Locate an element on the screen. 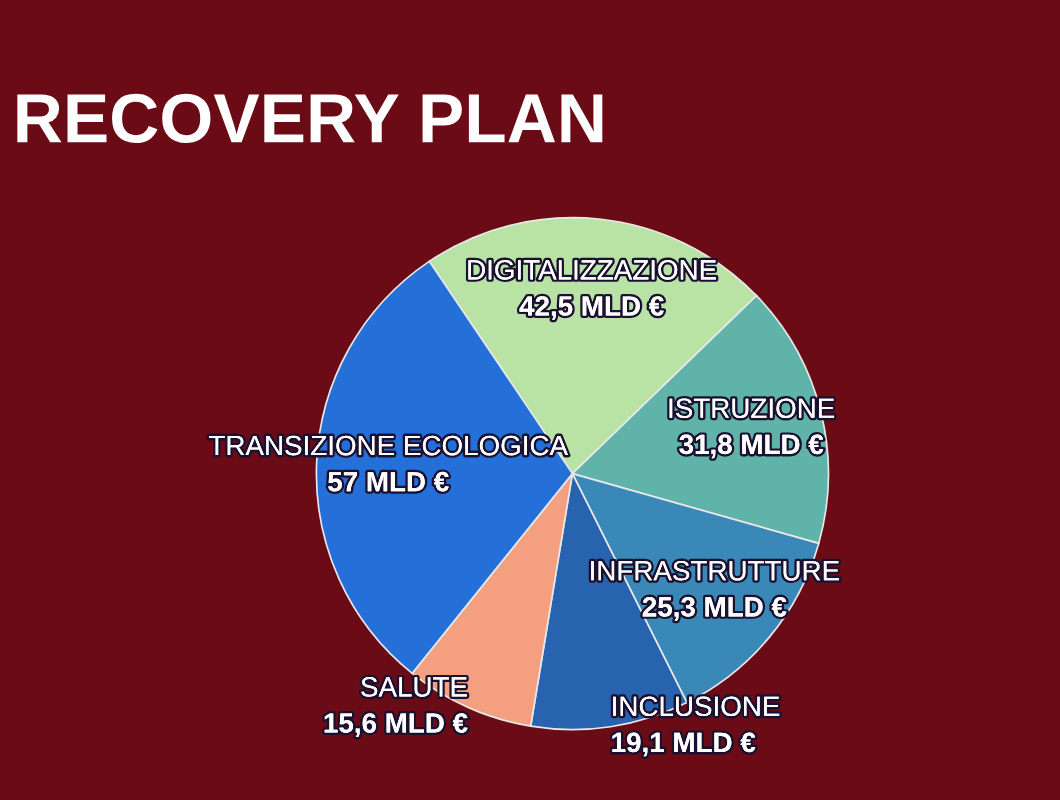 This screenshot has width=1060, height=800. data-label: 19,1 MLD € is located at coordinates (684, 744).